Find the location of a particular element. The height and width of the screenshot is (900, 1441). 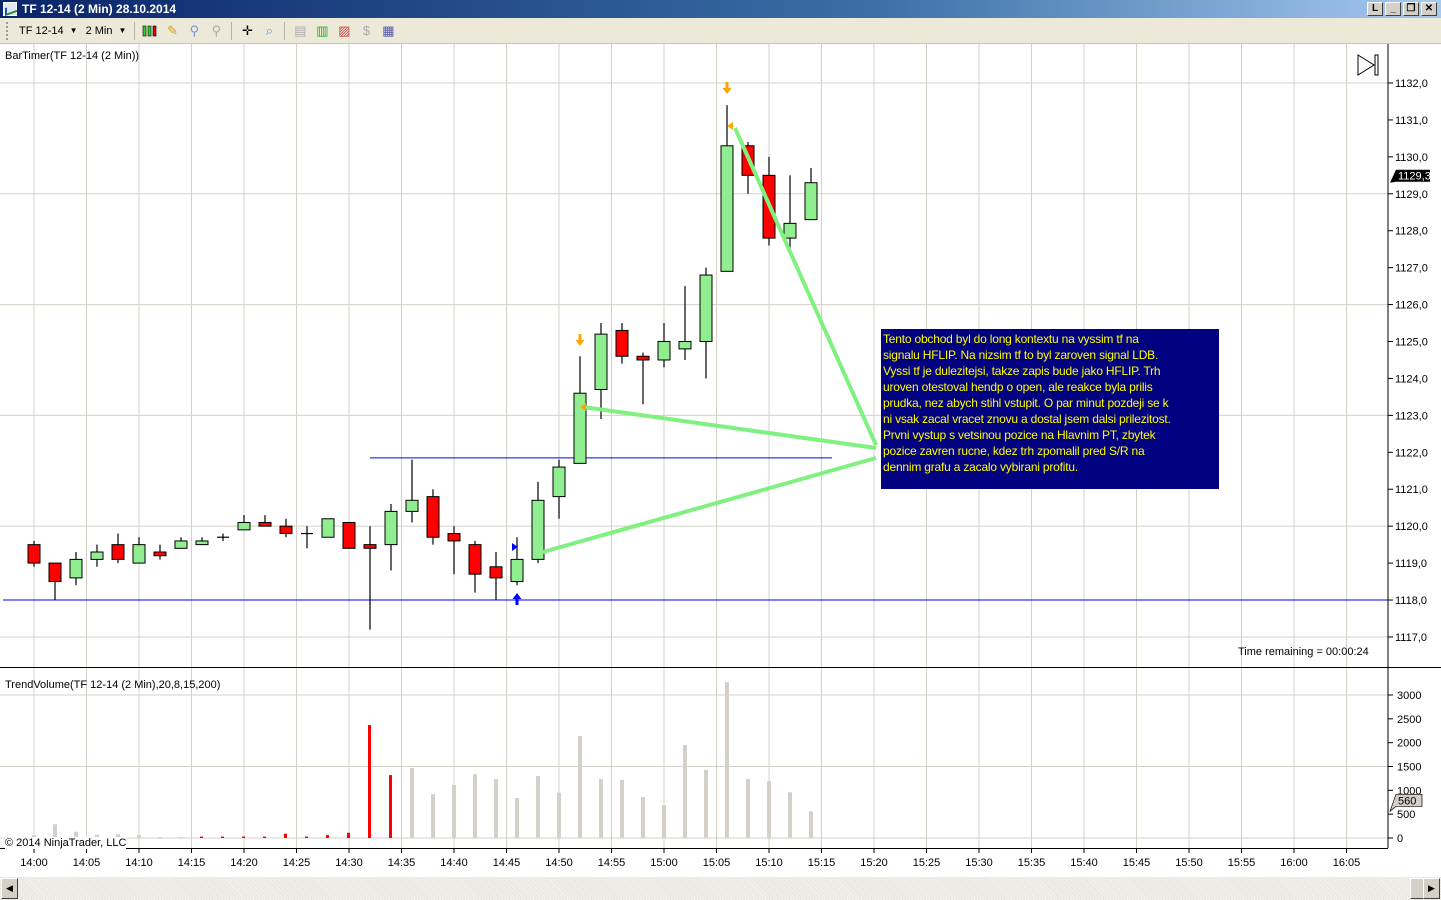

chart-template-icon: ▦ is located at coordinates (388, 30).